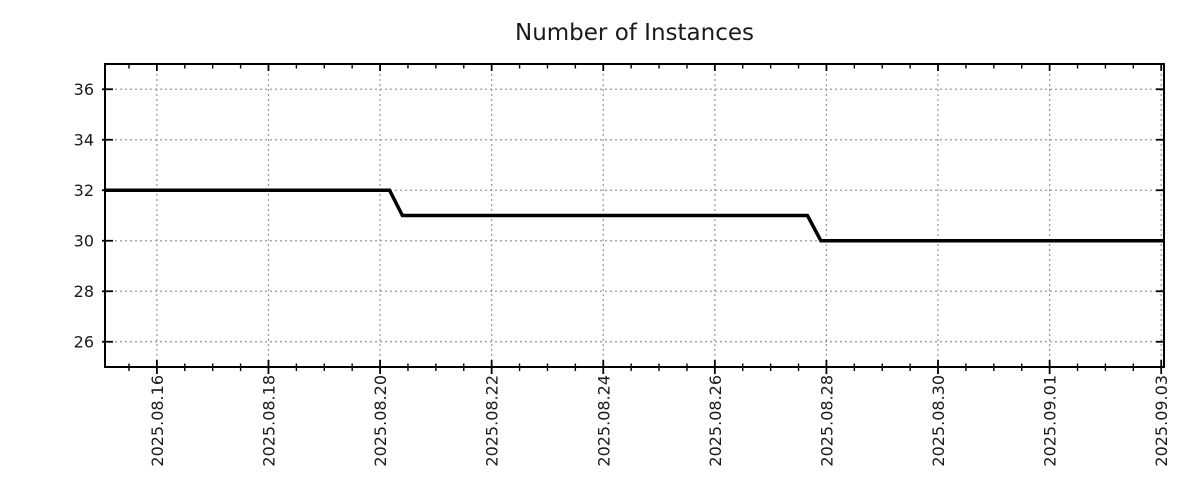  What do you see at coordinates (603, 421) in the screenshot?
I see `x-axis-tick-label: 2025.08.24` at bounding box center [603, 421].